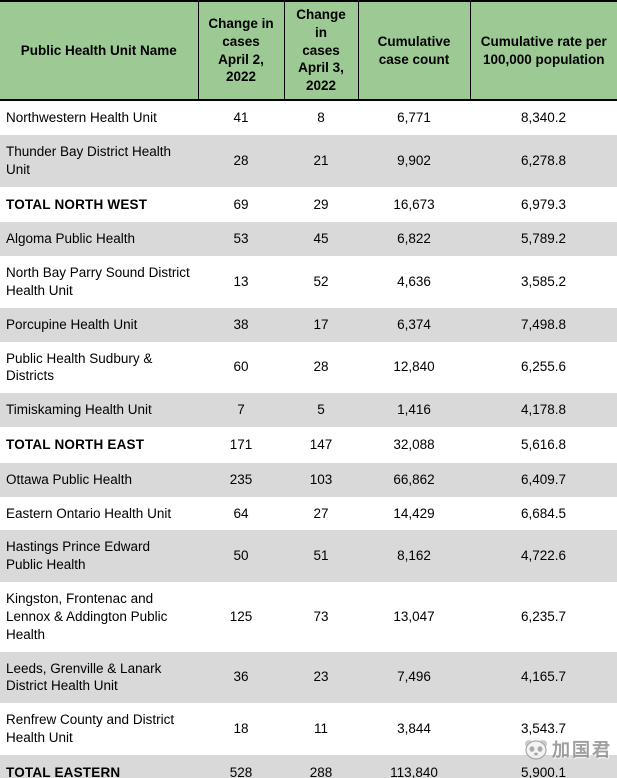  I want to click on apr3-change-cell: 27, so click(321, 513).